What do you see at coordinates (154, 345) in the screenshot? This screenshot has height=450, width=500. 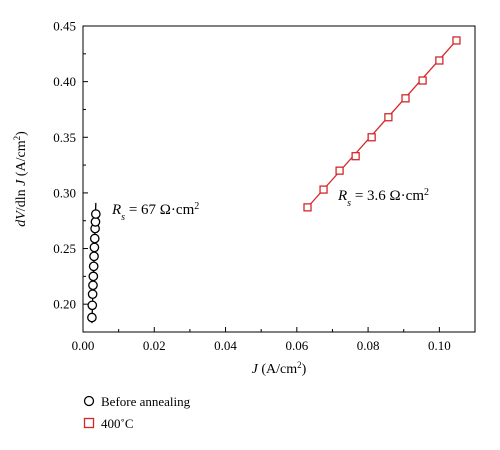 I see `x-tick-label: 0.02` at bounding box center [154, 345].